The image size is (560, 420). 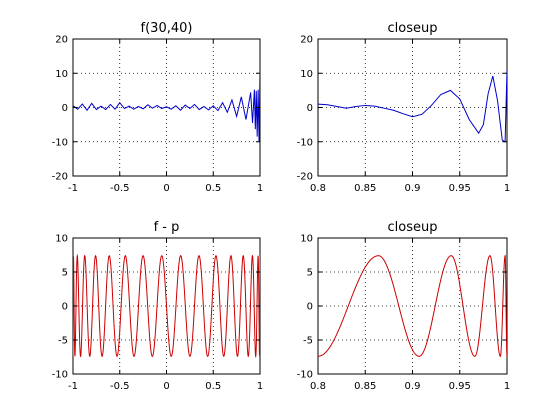 What do you see at coordinates (167, 227) in the screenshot?
I see `chart-title: f - p` at bounding box center [167, 227].